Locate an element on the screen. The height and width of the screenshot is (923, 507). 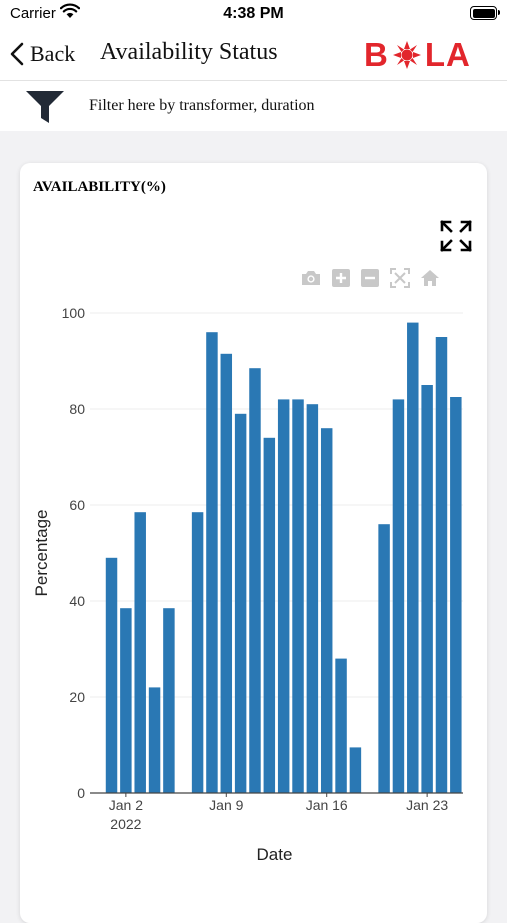
status-bar: Carrier 4:38 PM is located at coordinates (253, 15).